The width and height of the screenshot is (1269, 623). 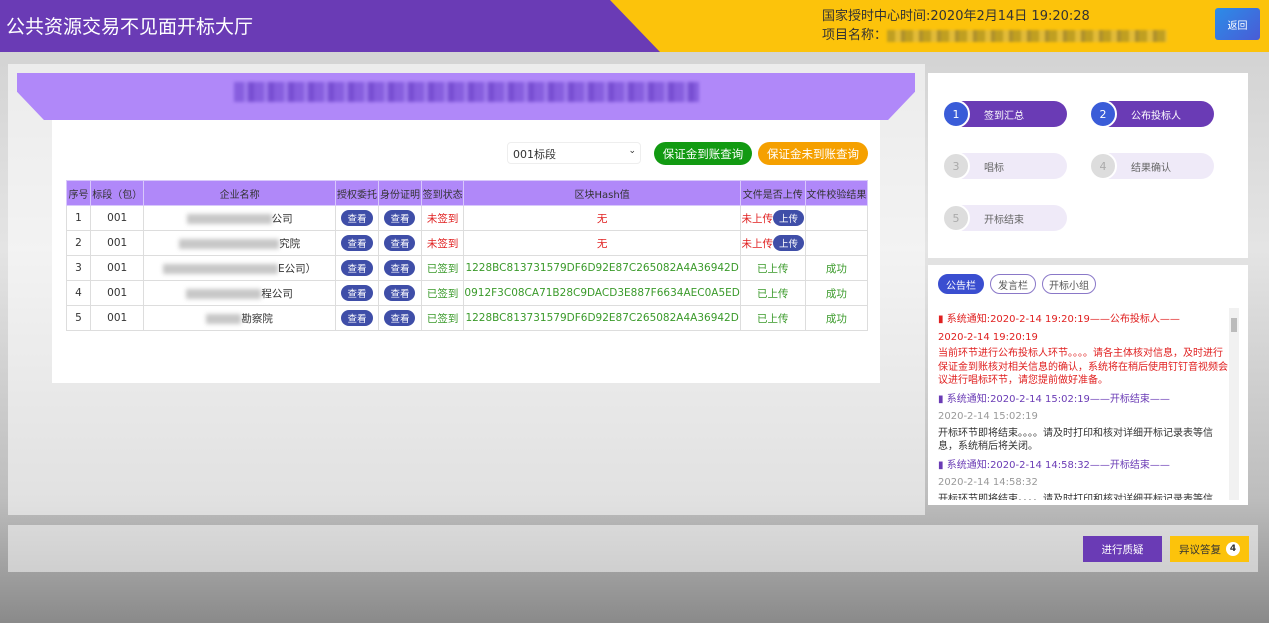 What do you see at coordinates (1069, 284) in the screenshot?
I see `tab-bid-team: 开标小组` at bounding box center [1069, 284].